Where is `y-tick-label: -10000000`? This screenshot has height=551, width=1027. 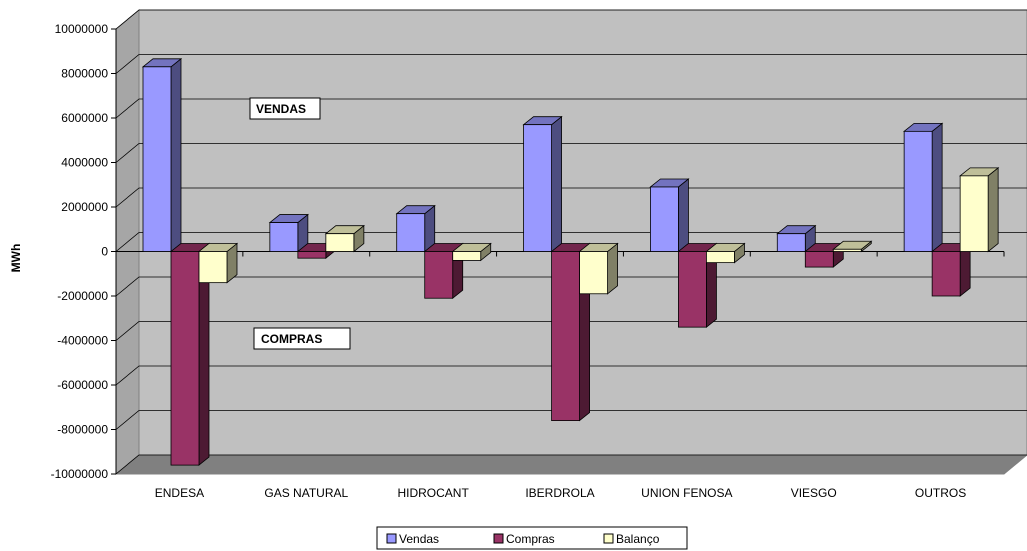
y-tick-label: -10000000 is located at coordinates (80, 474).